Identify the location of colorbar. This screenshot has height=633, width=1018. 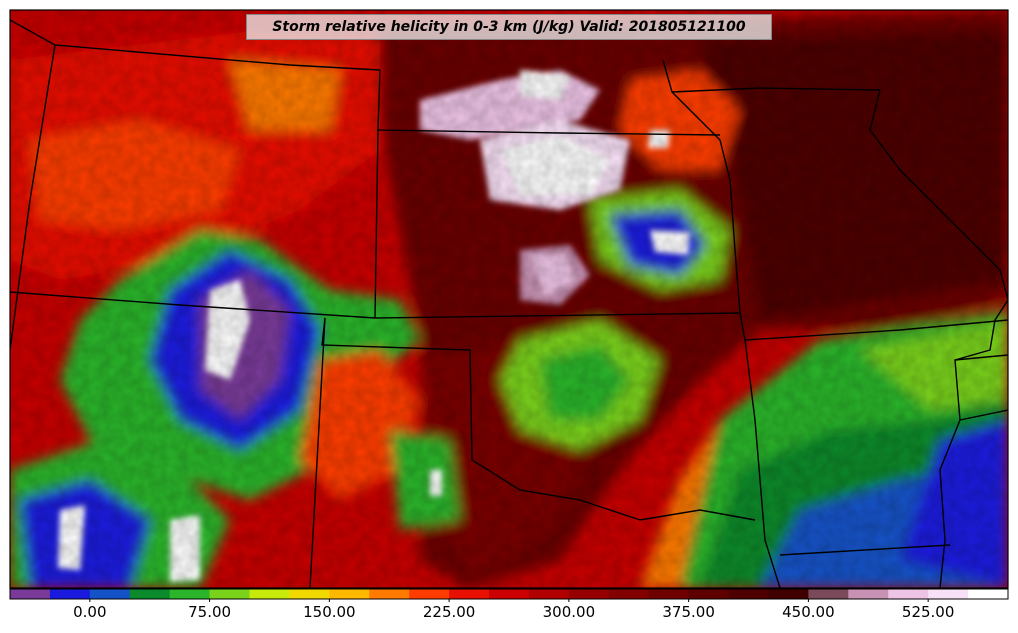
(509, 595).